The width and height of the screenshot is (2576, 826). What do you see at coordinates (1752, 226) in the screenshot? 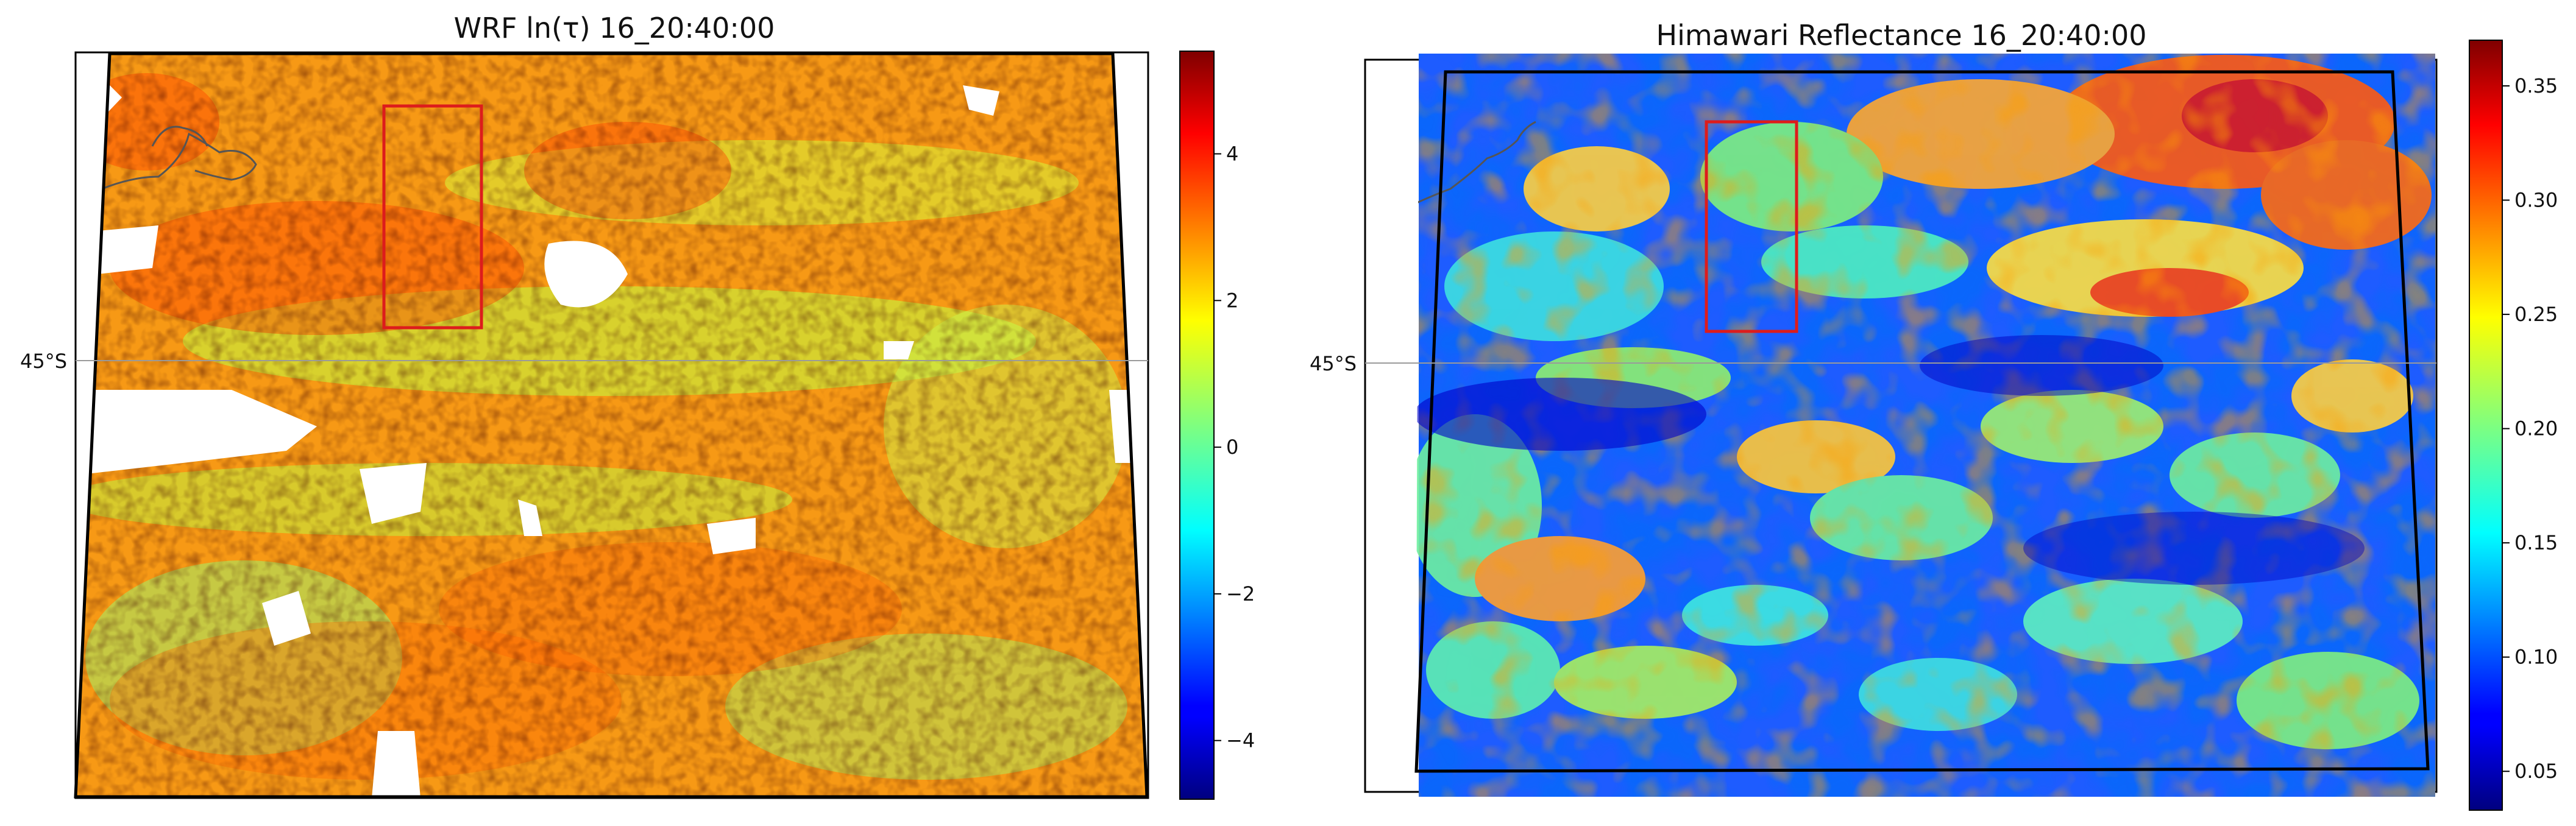
I see `right-highlight-box` at bounding box center [1752, 226].